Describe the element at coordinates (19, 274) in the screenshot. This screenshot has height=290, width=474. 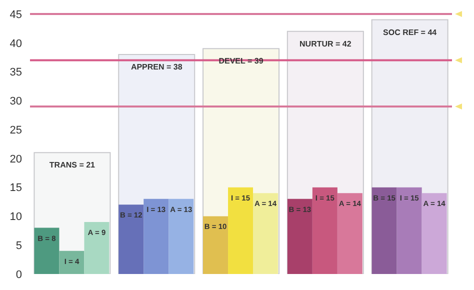
I see `y-tick-label: 0` at that location.